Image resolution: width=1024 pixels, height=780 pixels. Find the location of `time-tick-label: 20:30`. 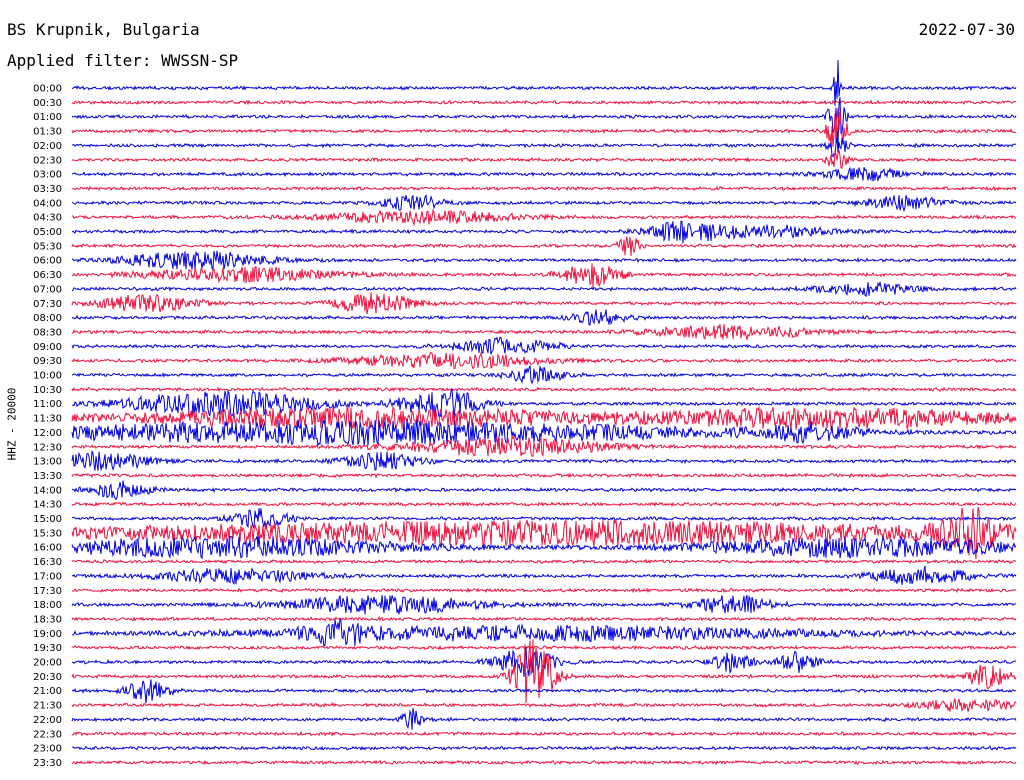

time-tick-label: 20:30 is located at coordinates (47, 677).